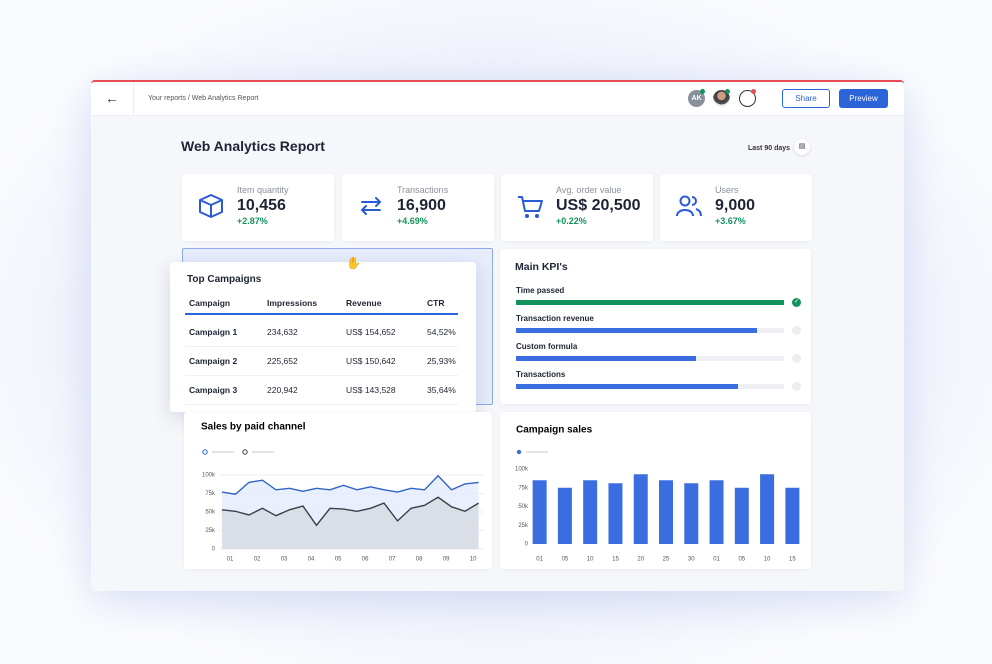 Image resolution: width=992 pixels, height=664 pixels. I want to click on y-tick-label: 100k, so click(522, 470).